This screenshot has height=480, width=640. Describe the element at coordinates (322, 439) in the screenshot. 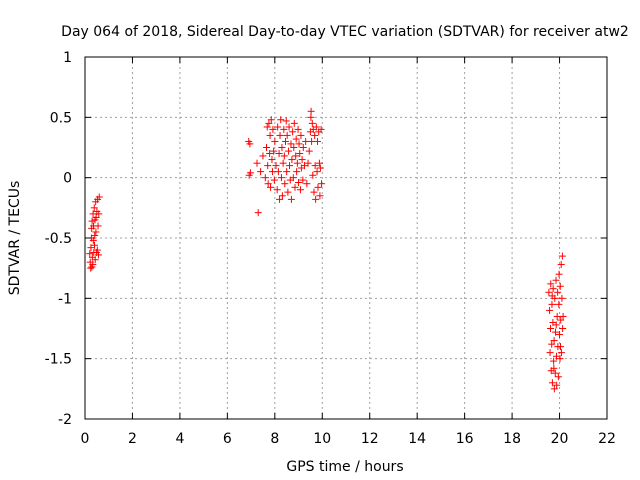

I see `x-tick-label: 10` at that location.